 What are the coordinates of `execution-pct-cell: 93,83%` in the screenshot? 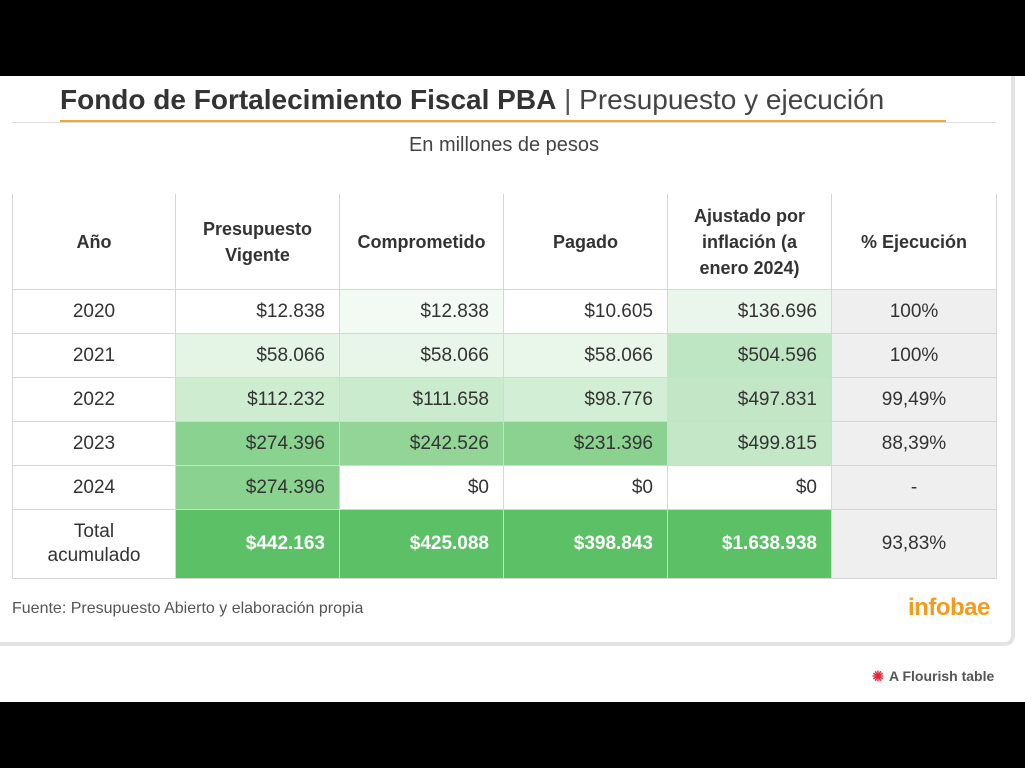 It's located at (914, 544).